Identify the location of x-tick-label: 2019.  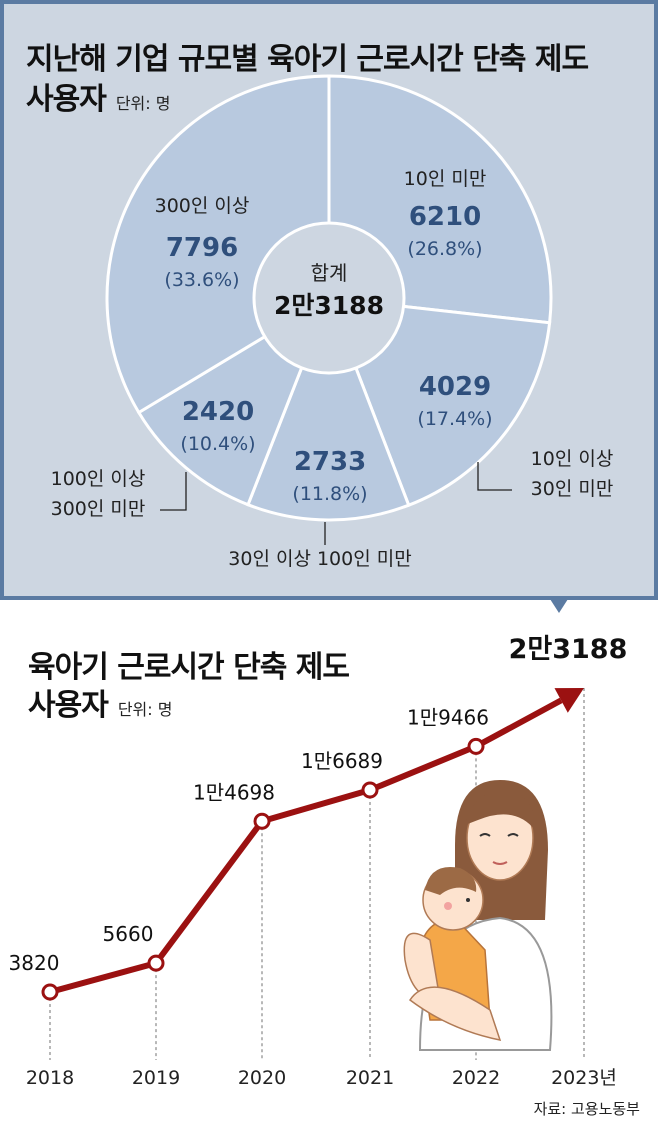
(156, 1078).